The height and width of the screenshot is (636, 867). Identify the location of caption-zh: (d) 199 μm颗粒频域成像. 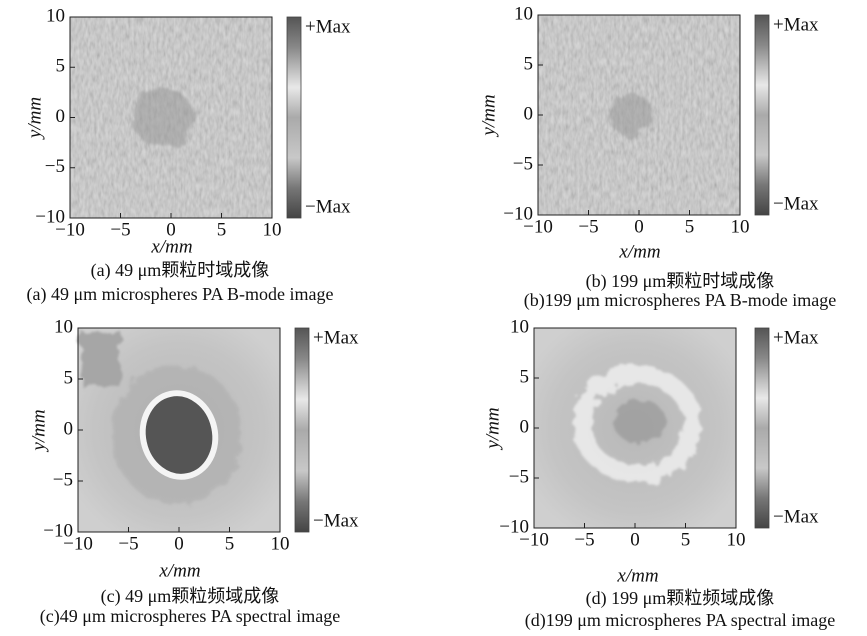
(680, 598).